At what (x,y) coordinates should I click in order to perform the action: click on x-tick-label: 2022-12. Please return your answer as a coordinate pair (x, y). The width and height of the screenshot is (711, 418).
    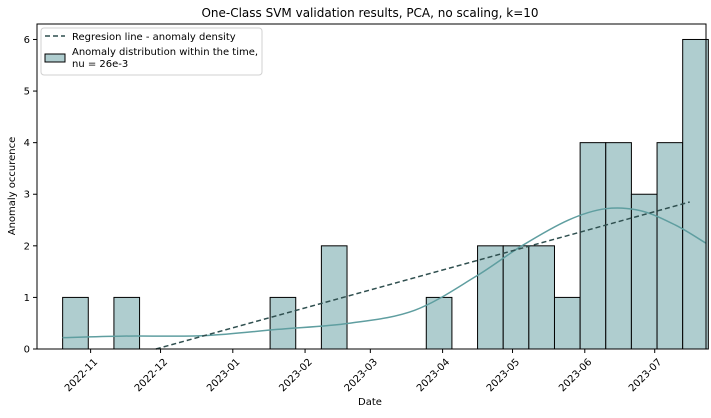
    Looking at the image, I should click on (151, 375).